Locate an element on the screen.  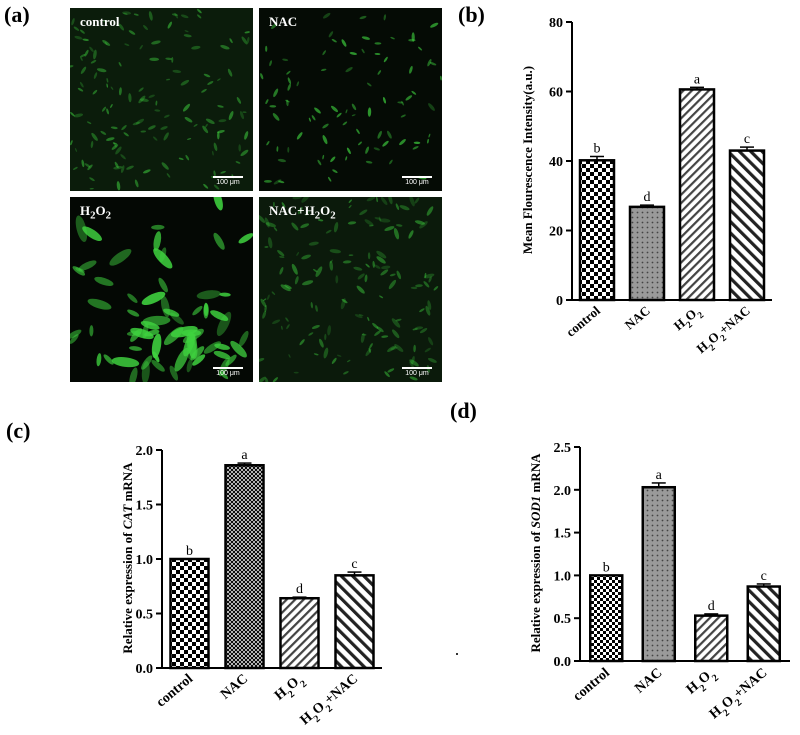
x-tick-label: NAC is located at coordinates (234, 687).